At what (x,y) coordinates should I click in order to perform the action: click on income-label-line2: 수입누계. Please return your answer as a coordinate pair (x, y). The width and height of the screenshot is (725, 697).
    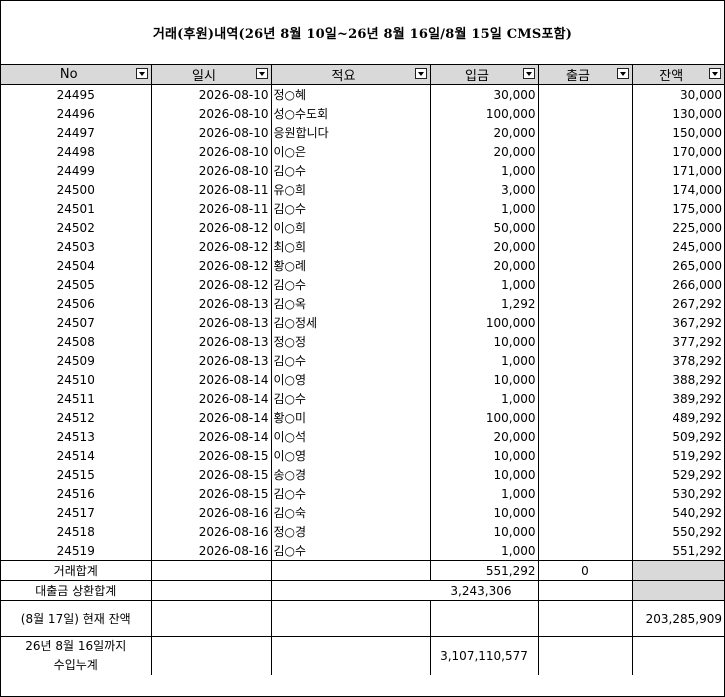
    Looking at the image, I should click on (75, 665).